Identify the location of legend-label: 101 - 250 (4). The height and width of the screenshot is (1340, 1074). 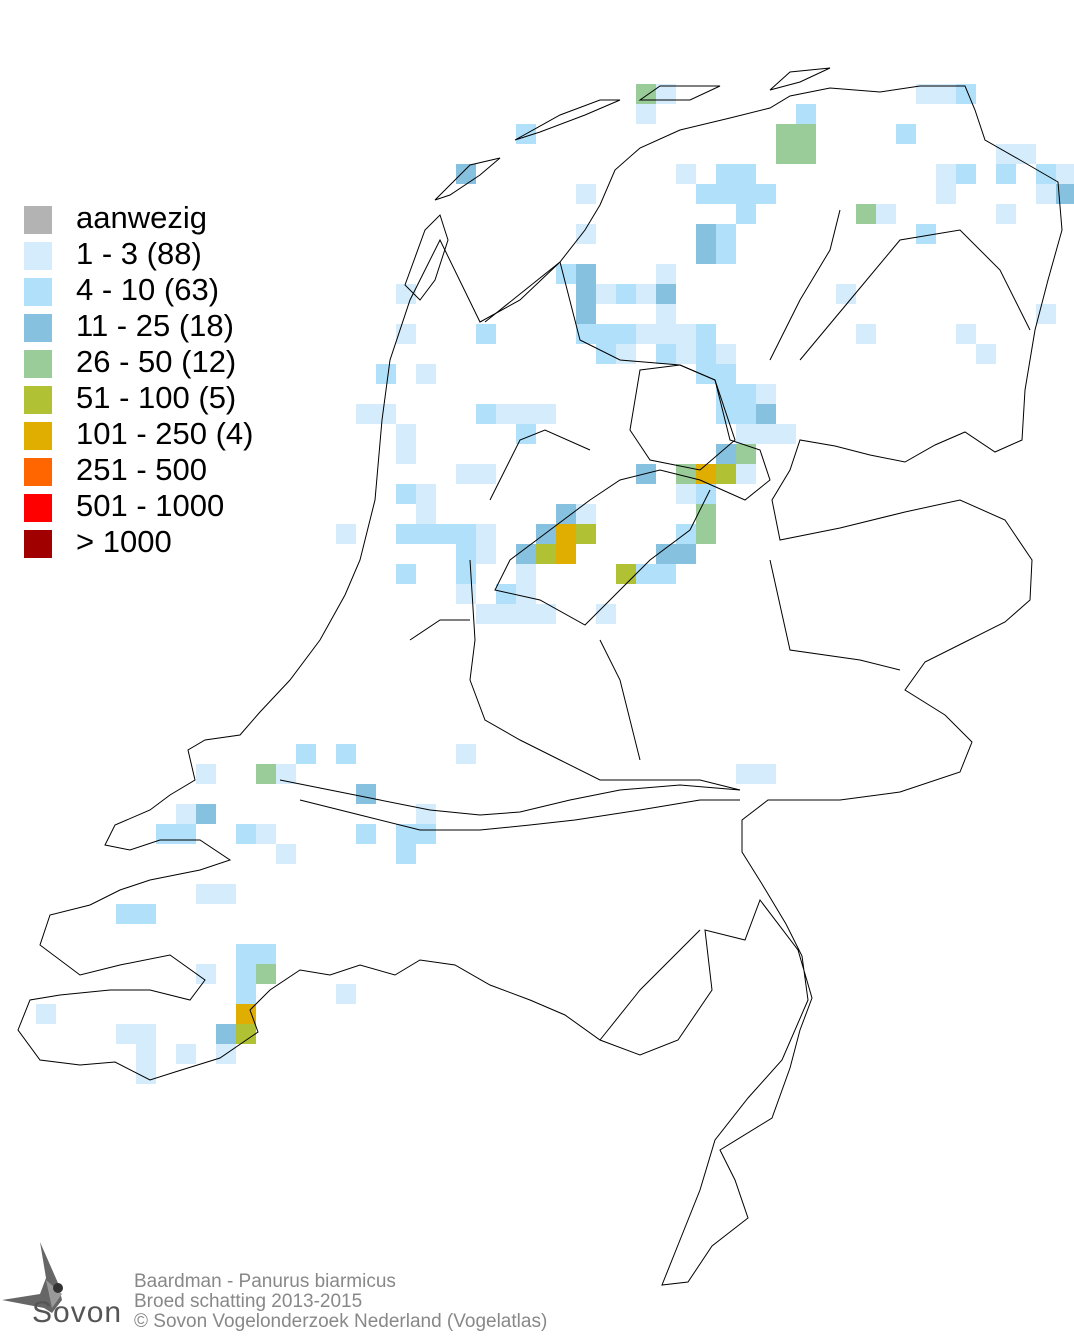
(165, 433).